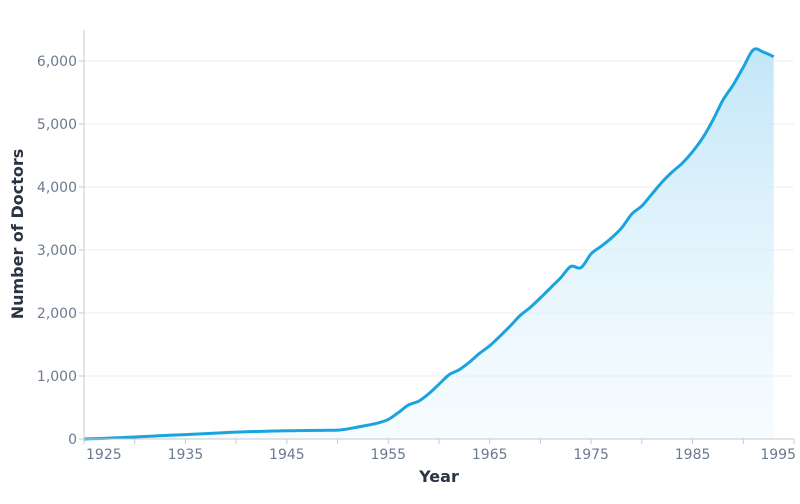 Image resolution: width=800 pixels, height=504 pixels. What do you see at coordinates (104, 455) in the screenshot?
I see `x-tick-label: 1925` at bounding box center [104, 455].